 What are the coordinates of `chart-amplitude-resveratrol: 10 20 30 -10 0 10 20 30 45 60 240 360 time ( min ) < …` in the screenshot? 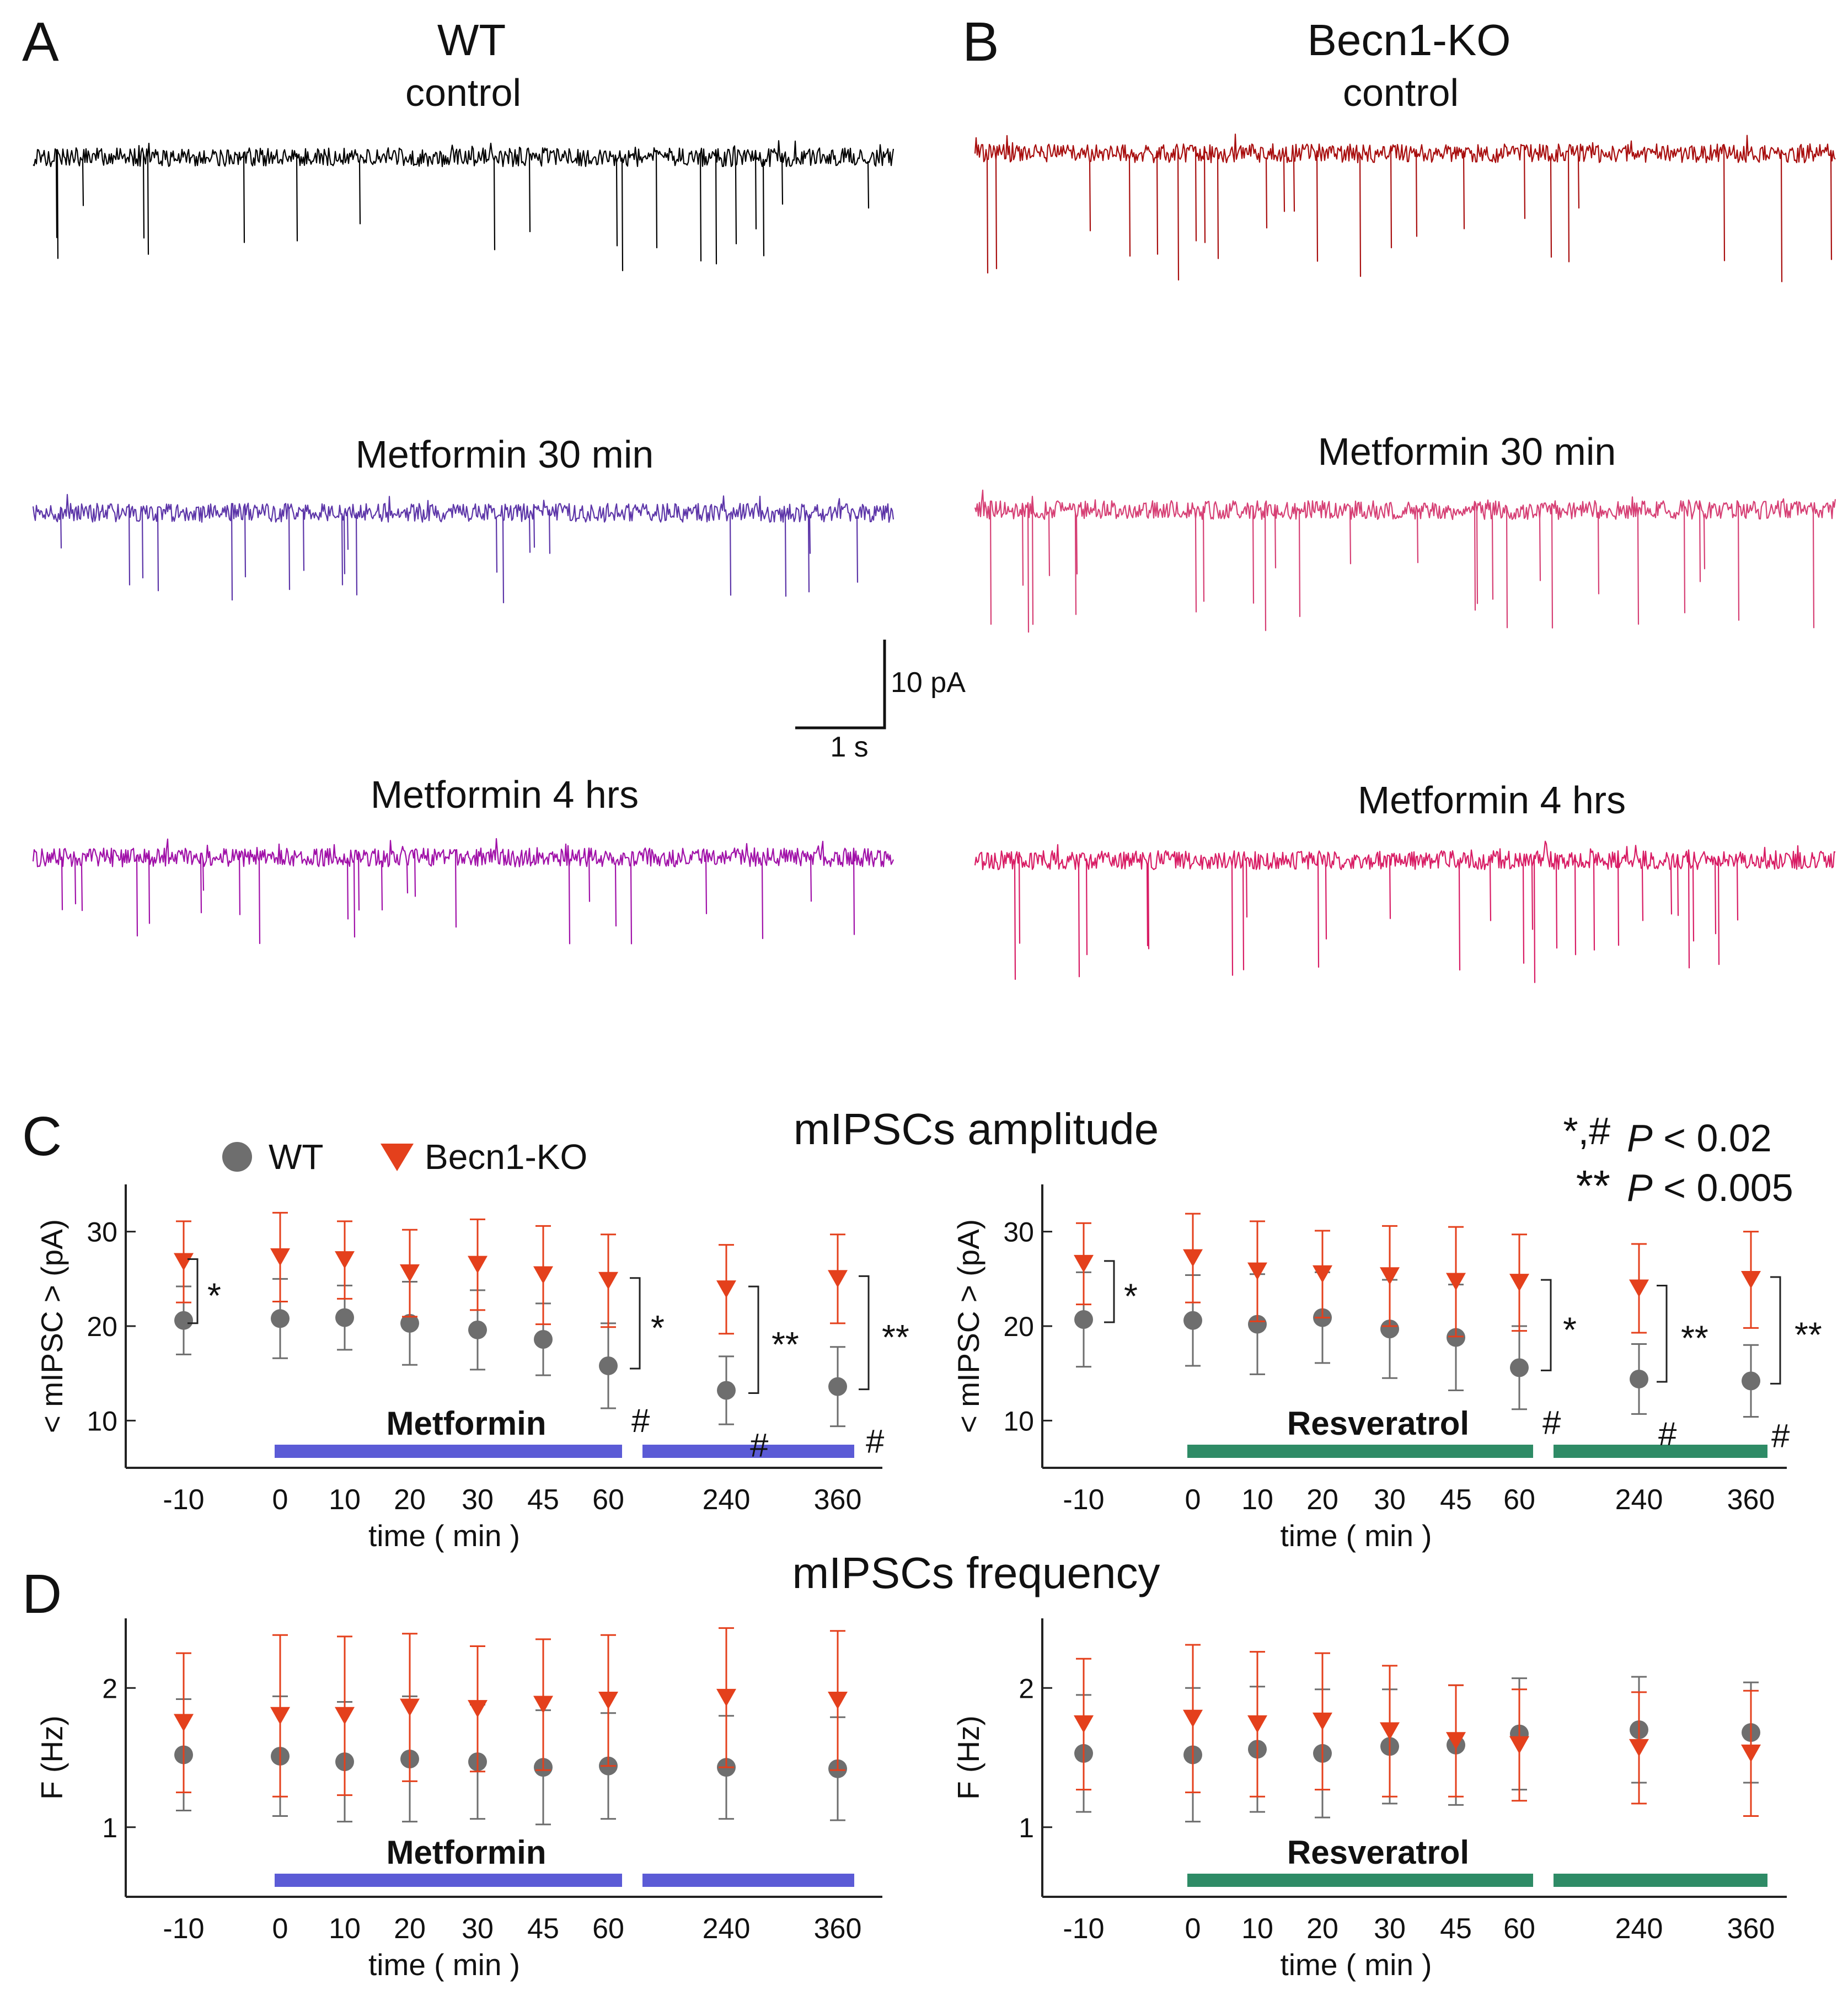 It's located at (1386, 1369).